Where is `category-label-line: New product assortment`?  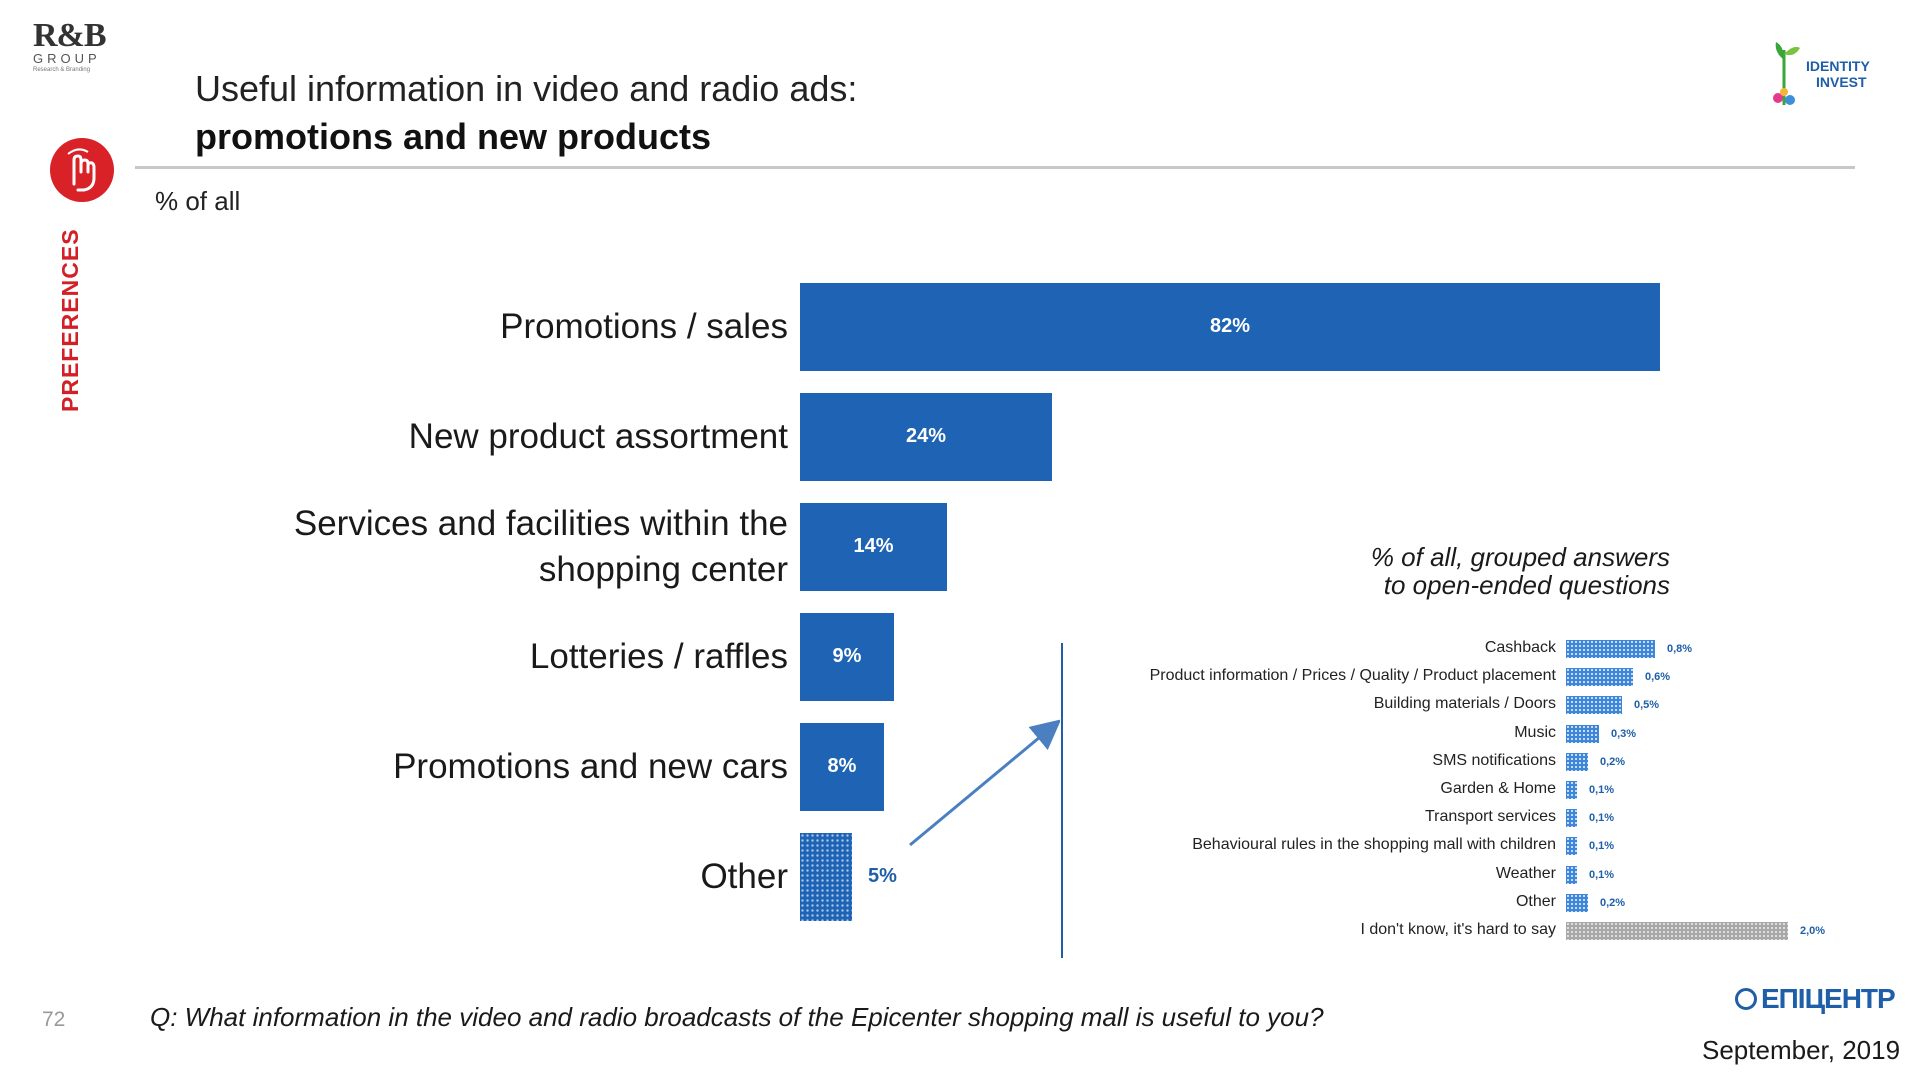 category-label-line: New product assortment is located at coordinates (598, 436).